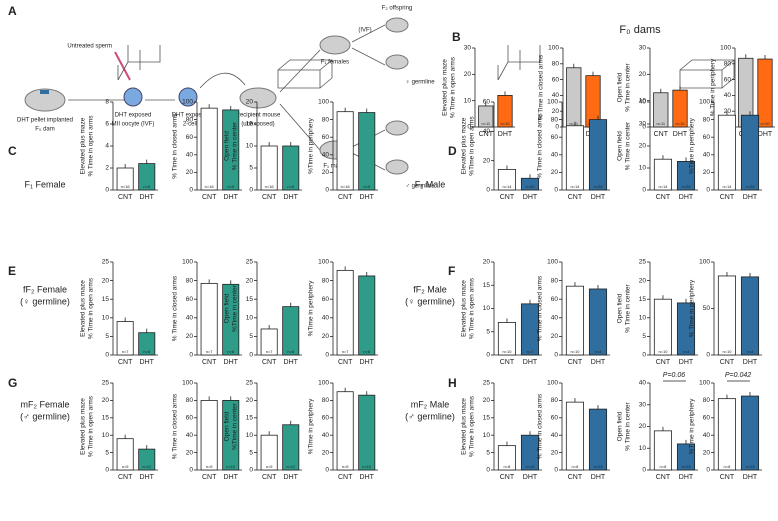 This screenshot has width=778, height=521. Describe the element at coordinates (674, 375) in the screenshot. I see `annotation: P=0.06` at that location.